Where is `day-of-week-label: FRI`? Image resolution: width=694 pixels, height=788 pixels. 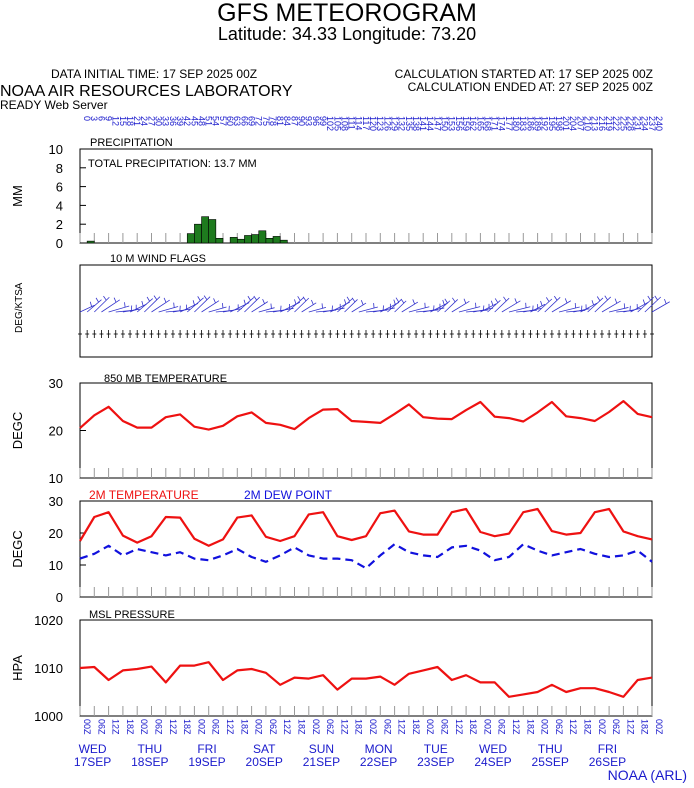 day-of-week-label: FRI is located at coordinates (206, 749).